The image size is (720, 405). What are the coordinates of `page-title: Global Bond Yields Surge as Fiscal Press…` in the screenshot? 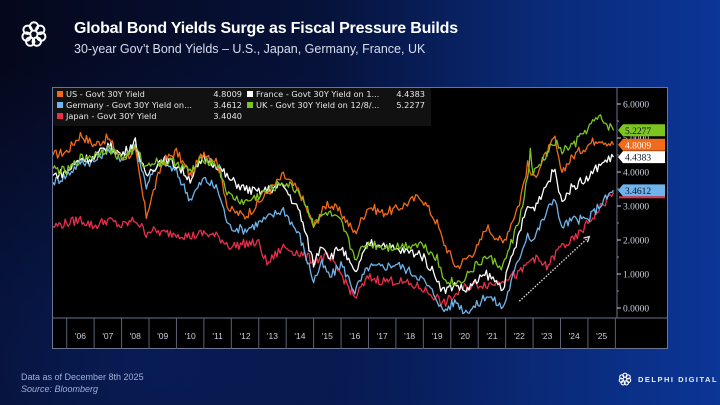 It's located at (266, 28).